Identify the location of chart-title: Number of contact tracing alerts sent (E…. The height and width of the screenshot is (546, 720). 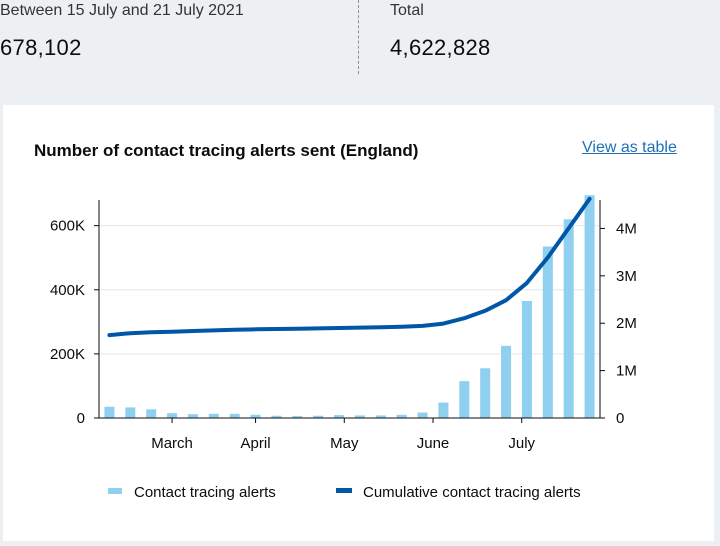
(226, 150).